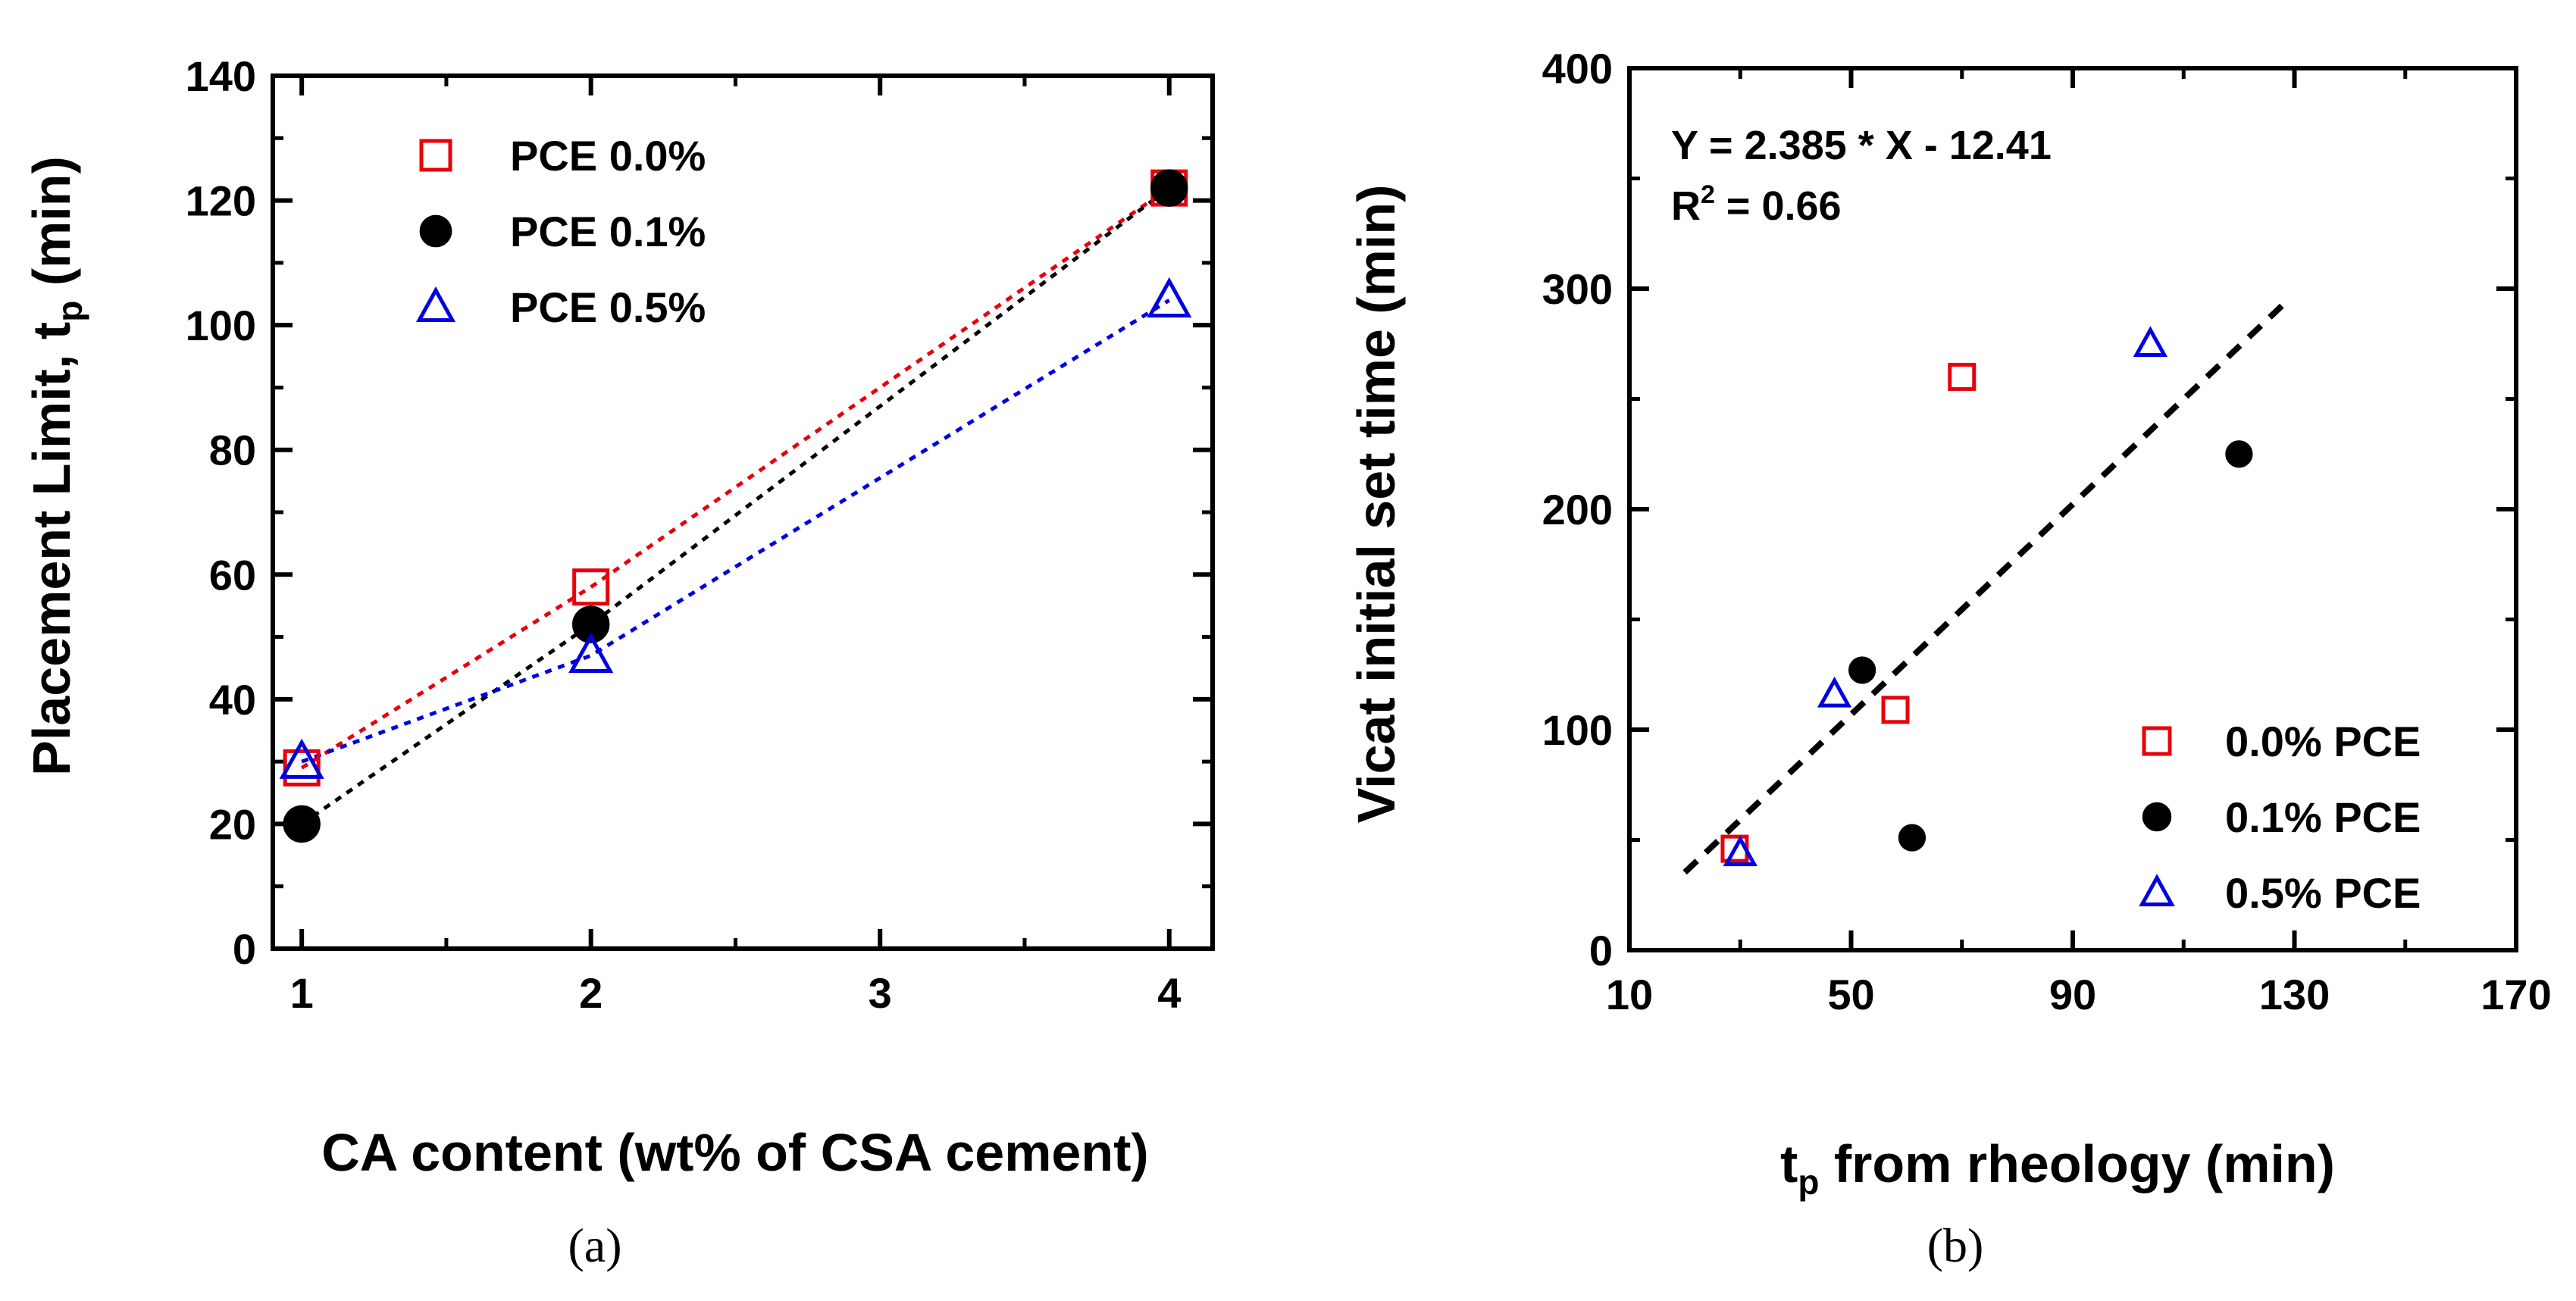 This screenshot has height=1301, width=2576. What do you see at coordinates (302, 993) in the screenshot?
I see `panel-a-x-tick-label: 1` at bounding box center [302, 993].